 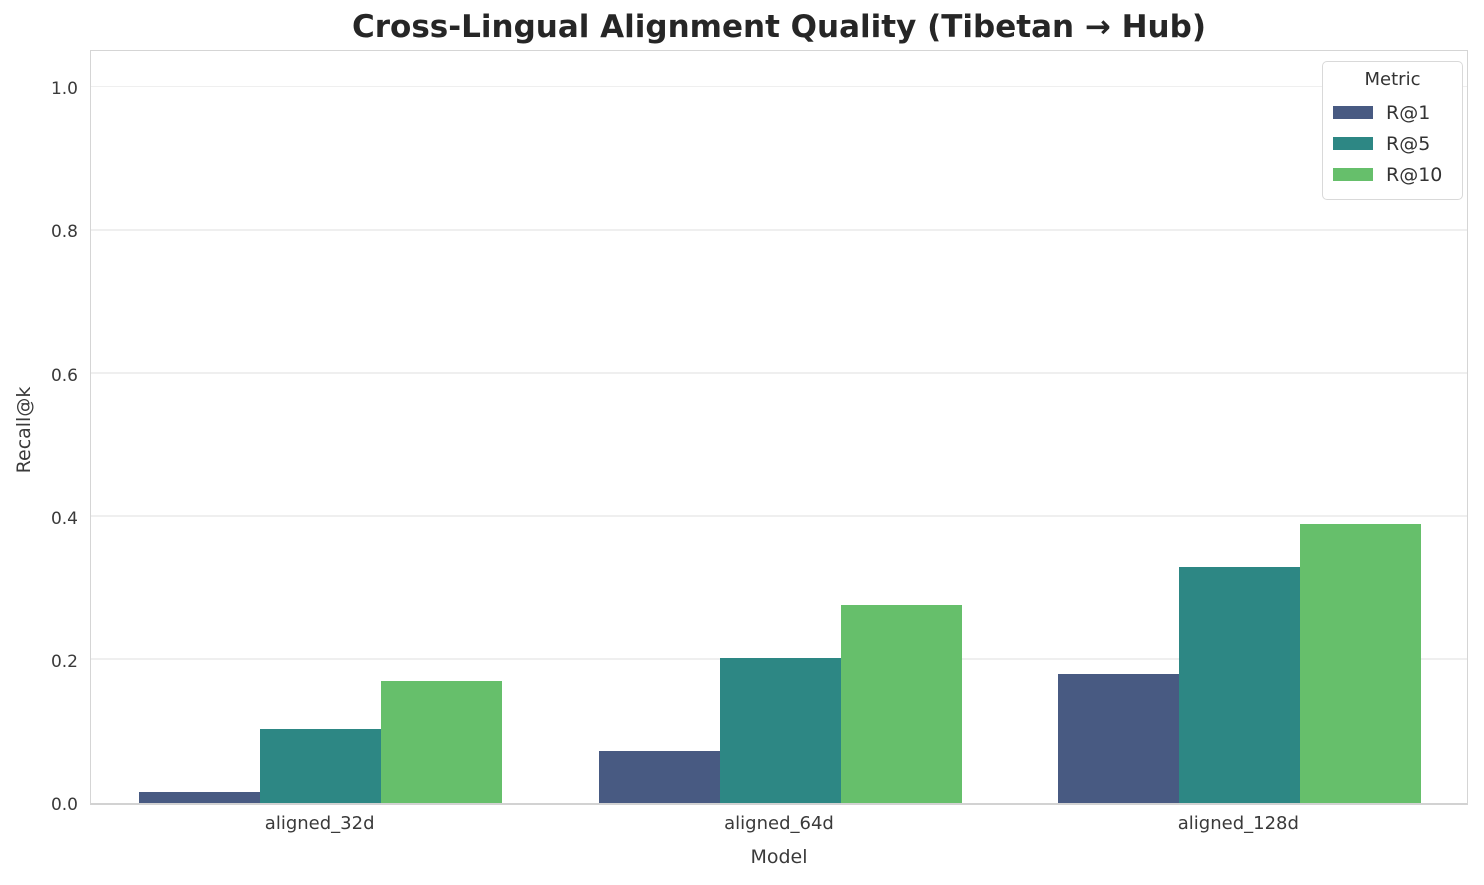 I want to click on y-tick-label: 0.8, so click(x=64, y=232).